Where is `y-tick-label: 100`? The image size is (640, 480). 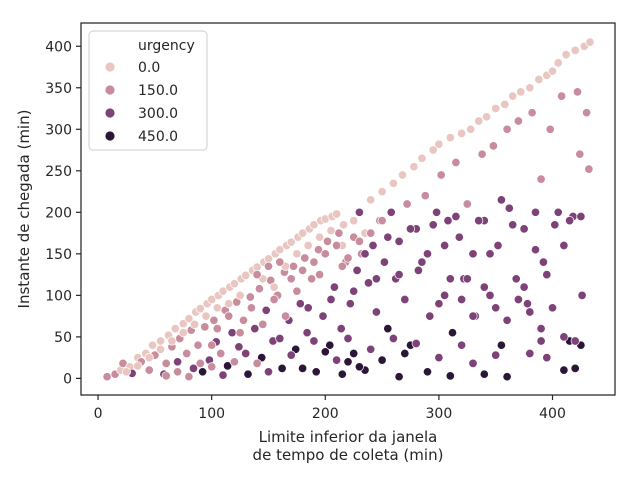 y-tick-label: 100 is located at coordinates (58, 296).